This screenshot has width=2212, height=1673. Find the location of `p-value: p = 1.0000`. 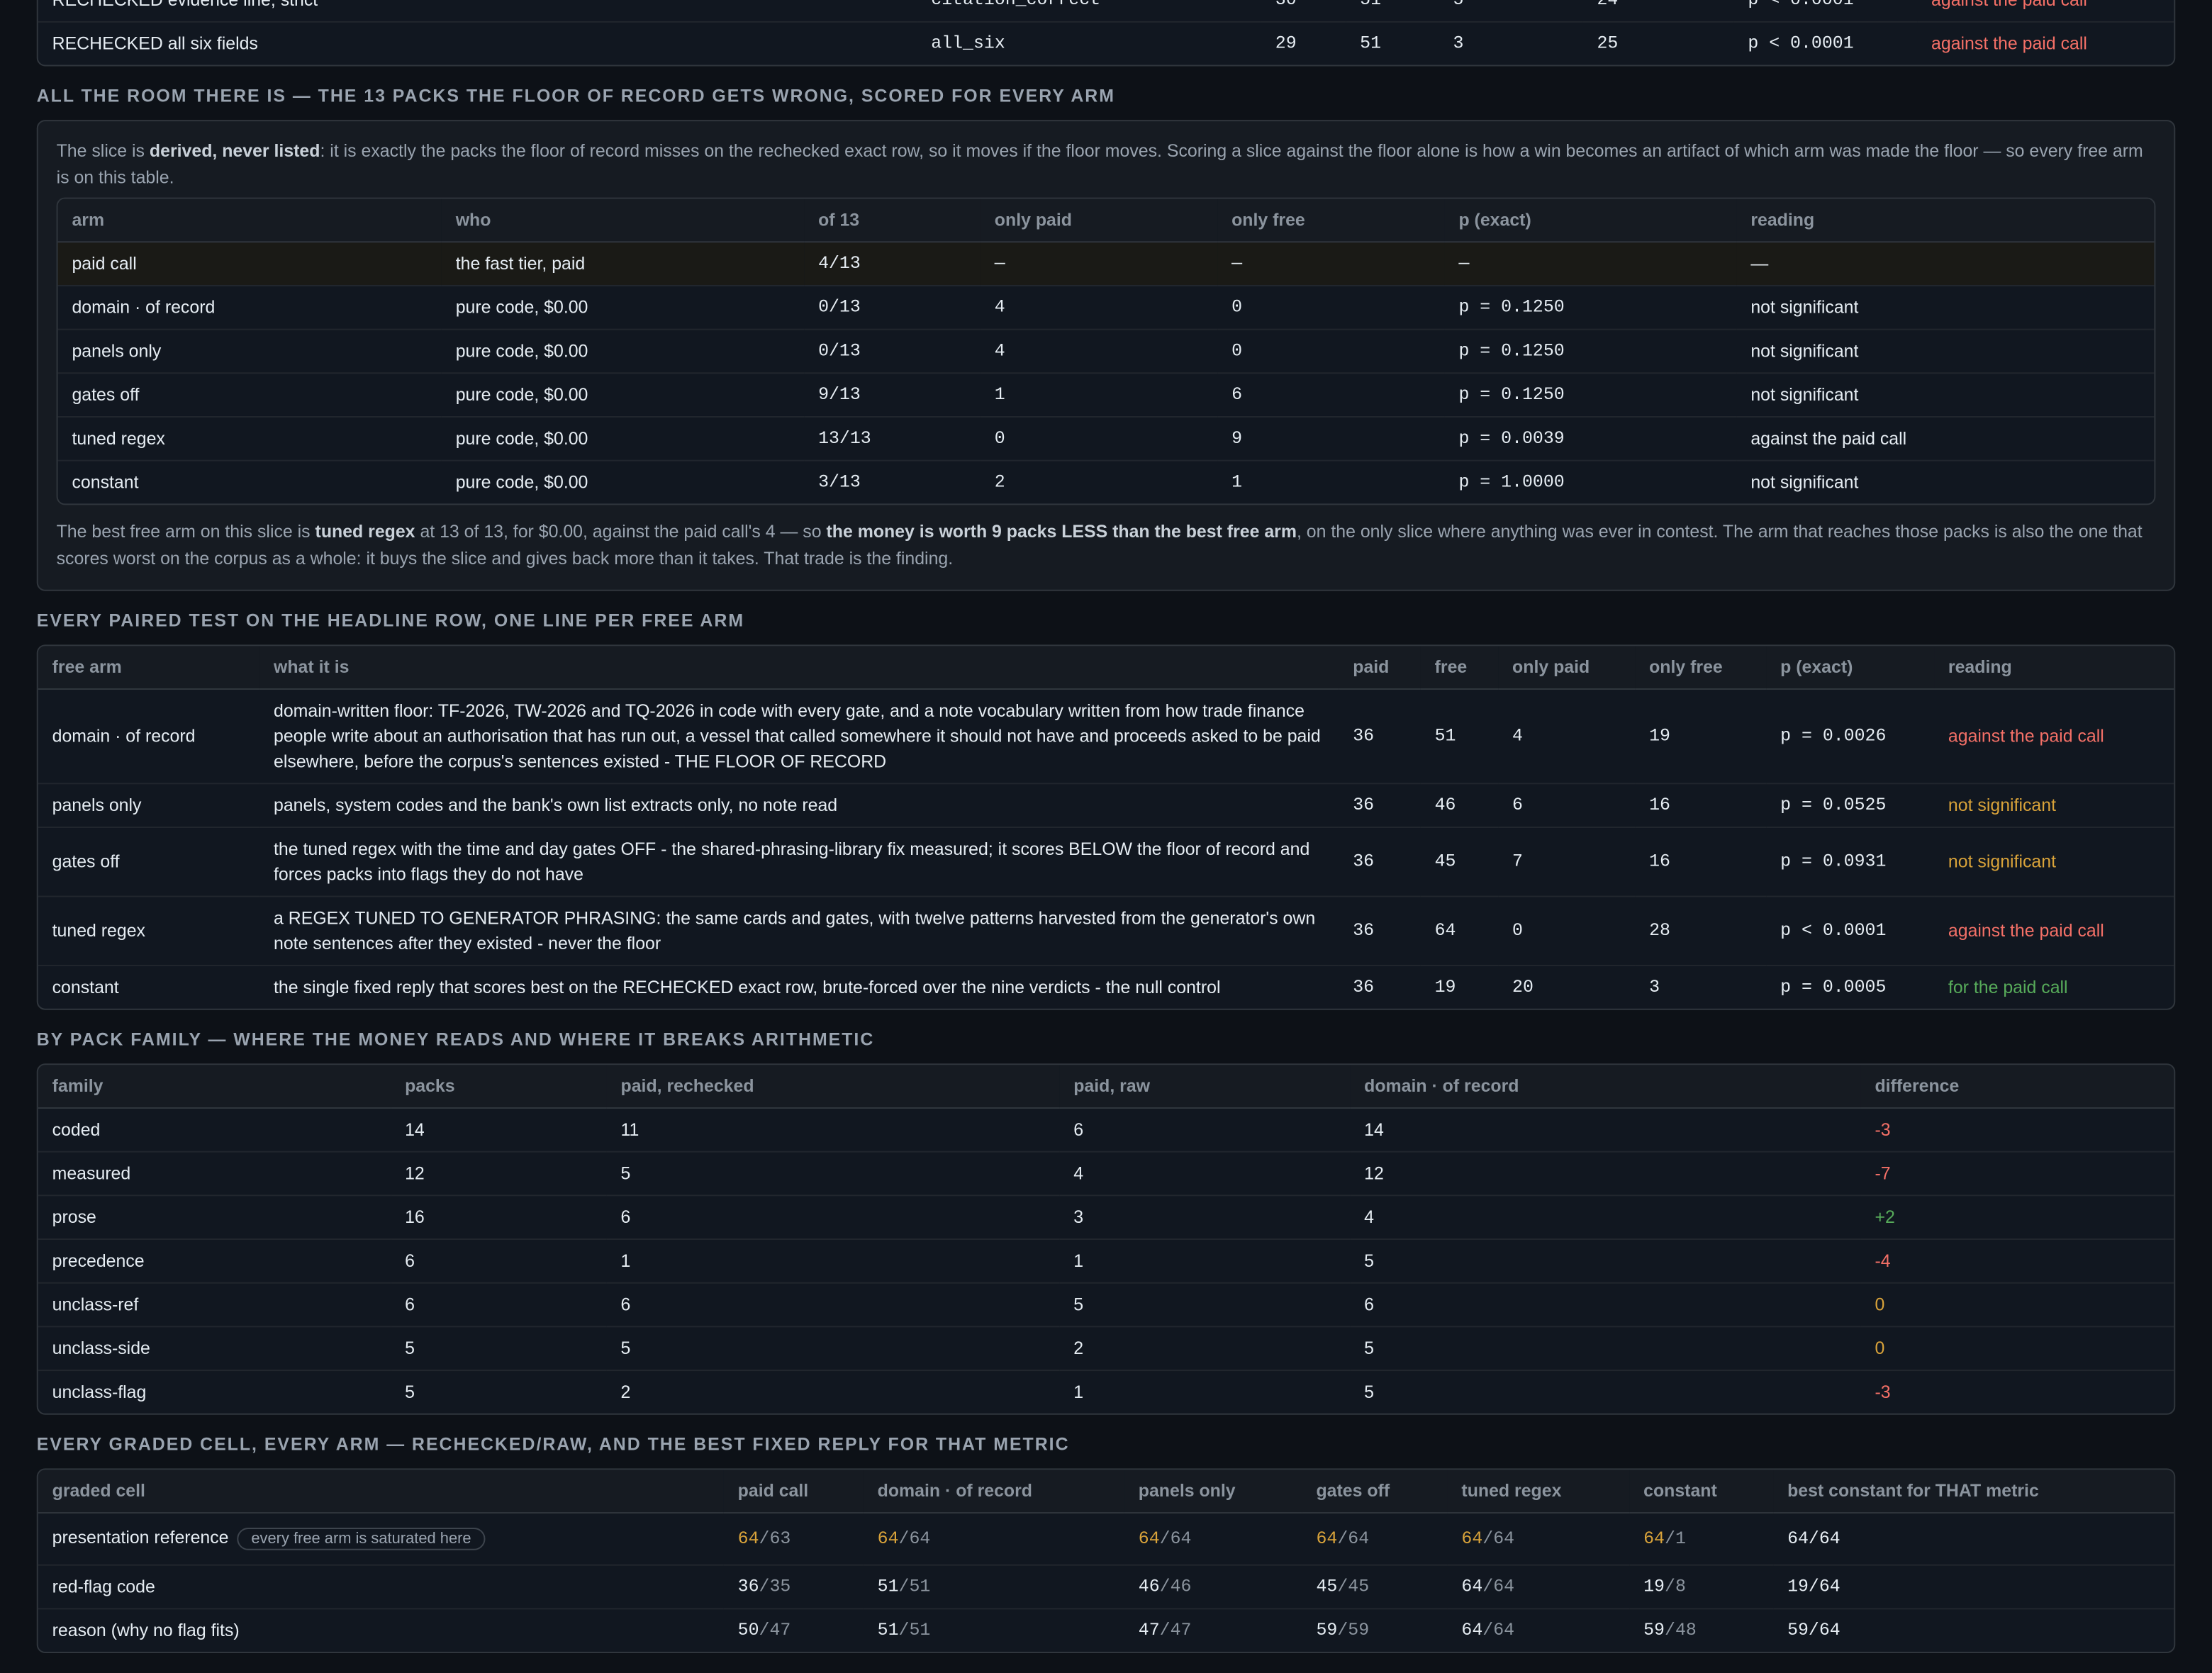

p-value: p = 1.0000 is located at coordinates (1591, 481).